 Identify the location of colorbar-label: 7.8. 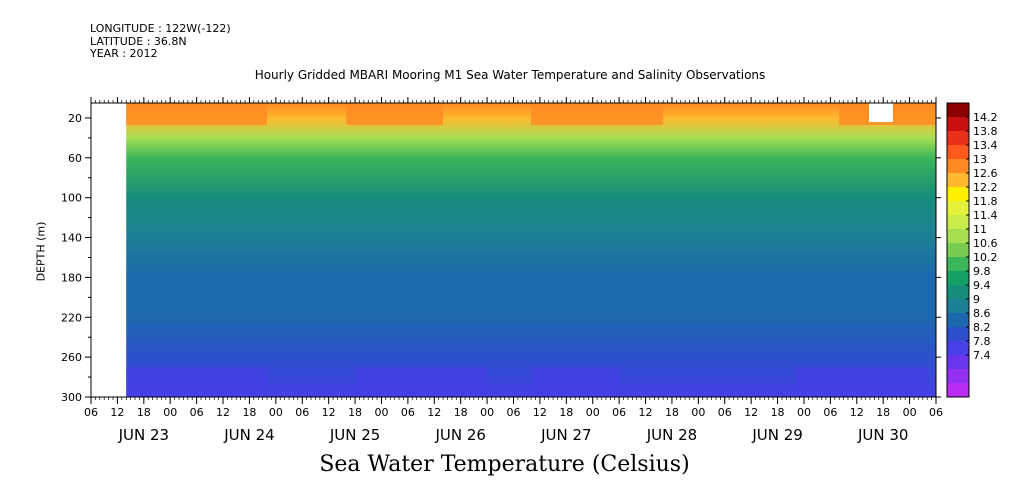
(982, 341).